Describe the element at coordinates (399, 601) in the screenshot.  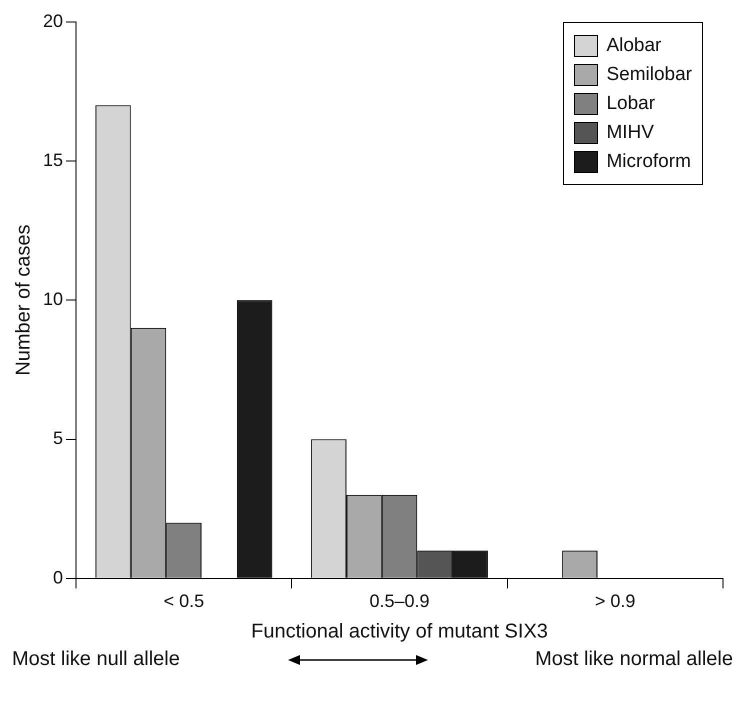
I see `x-tick-label: 0.5–0.9` at that location.